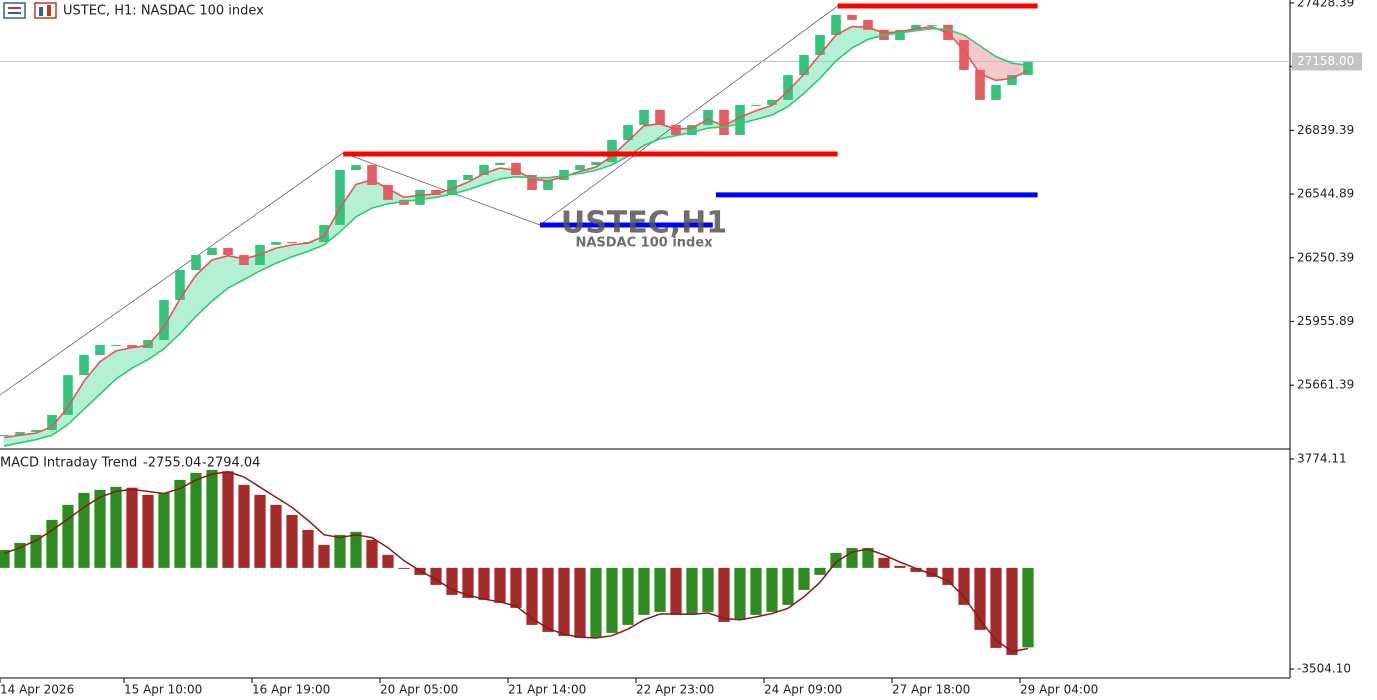 This screenshot has width=1377, height=700. I want to click on y-tick-label: 26839.39, so click(1325, 130).